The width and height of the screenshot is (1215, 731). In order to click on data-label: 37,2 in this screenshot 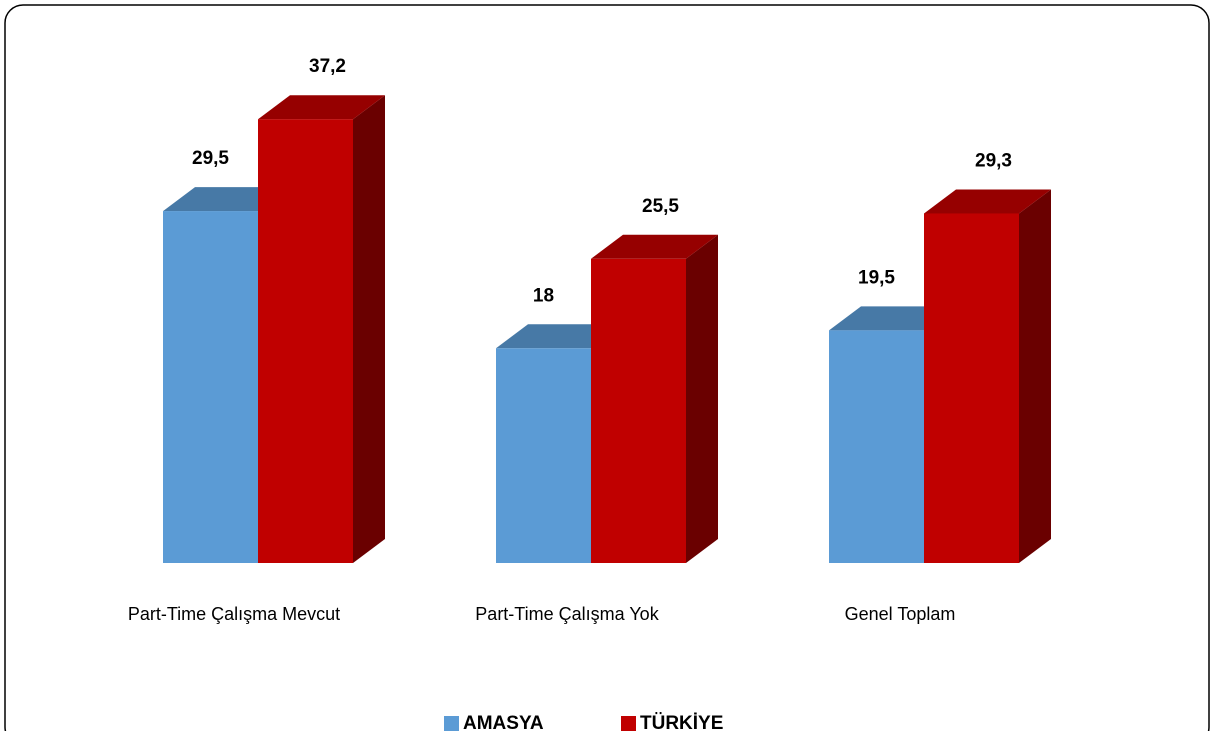, I will do `click(327, 66)`.